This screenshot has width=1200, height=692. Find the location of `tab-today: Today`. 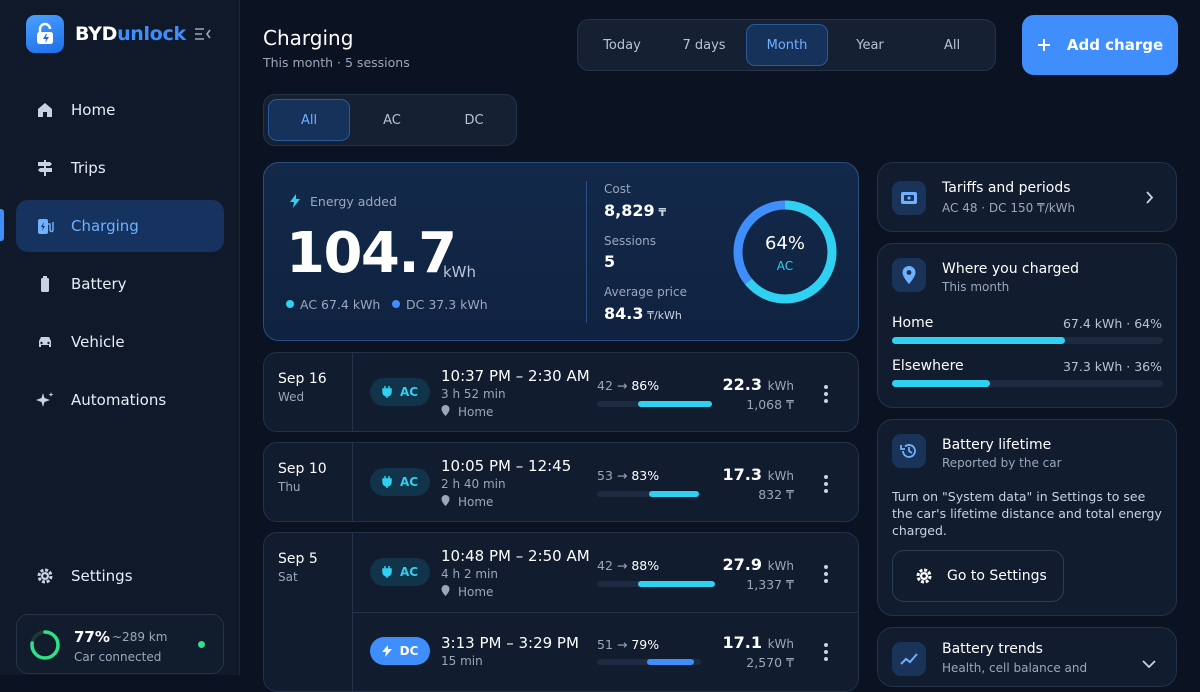

tab-today: Today is located at coordinates (622, 45).